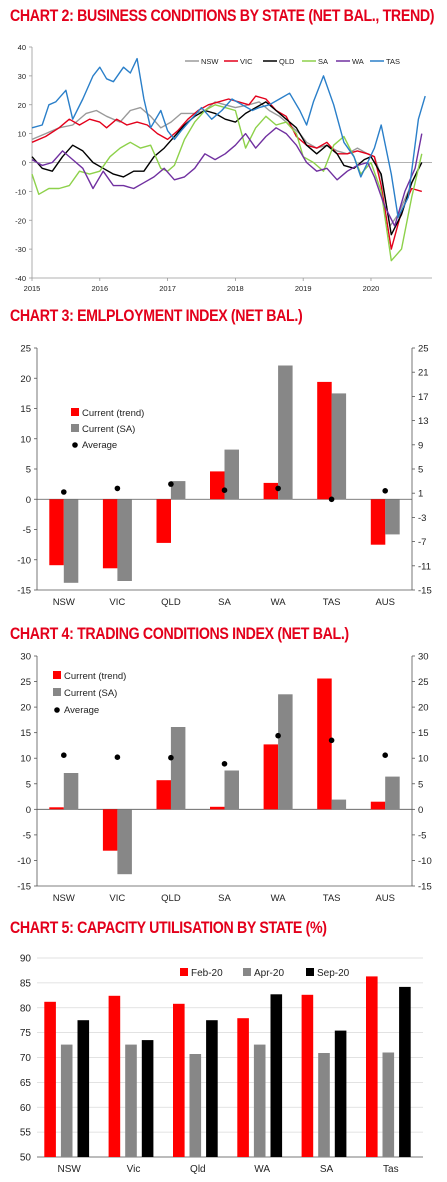  What do you see at coordinates (20, 220) in the screenshot?
I see `chart2-y-tick-label: -20` at bounding box center [20, 220].